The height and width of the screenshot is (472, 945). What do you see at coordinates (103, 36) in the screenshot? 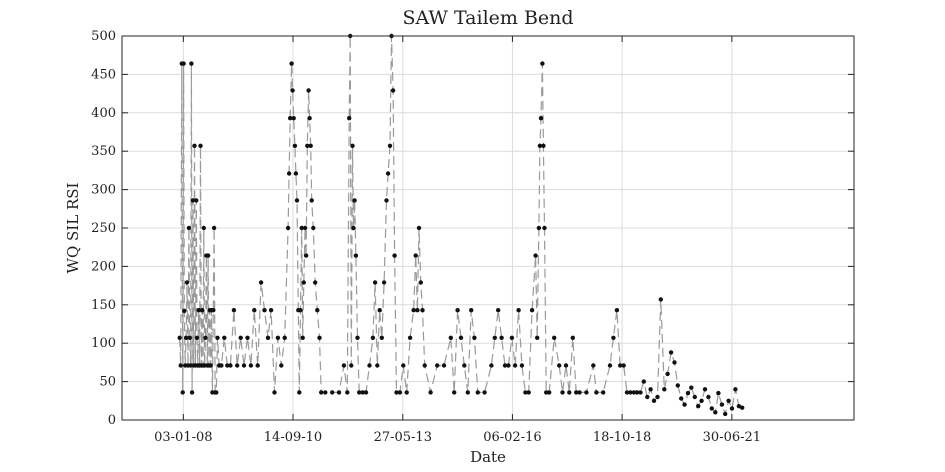
I see `y-tick-label: 500` at bounding box center [103, 36].